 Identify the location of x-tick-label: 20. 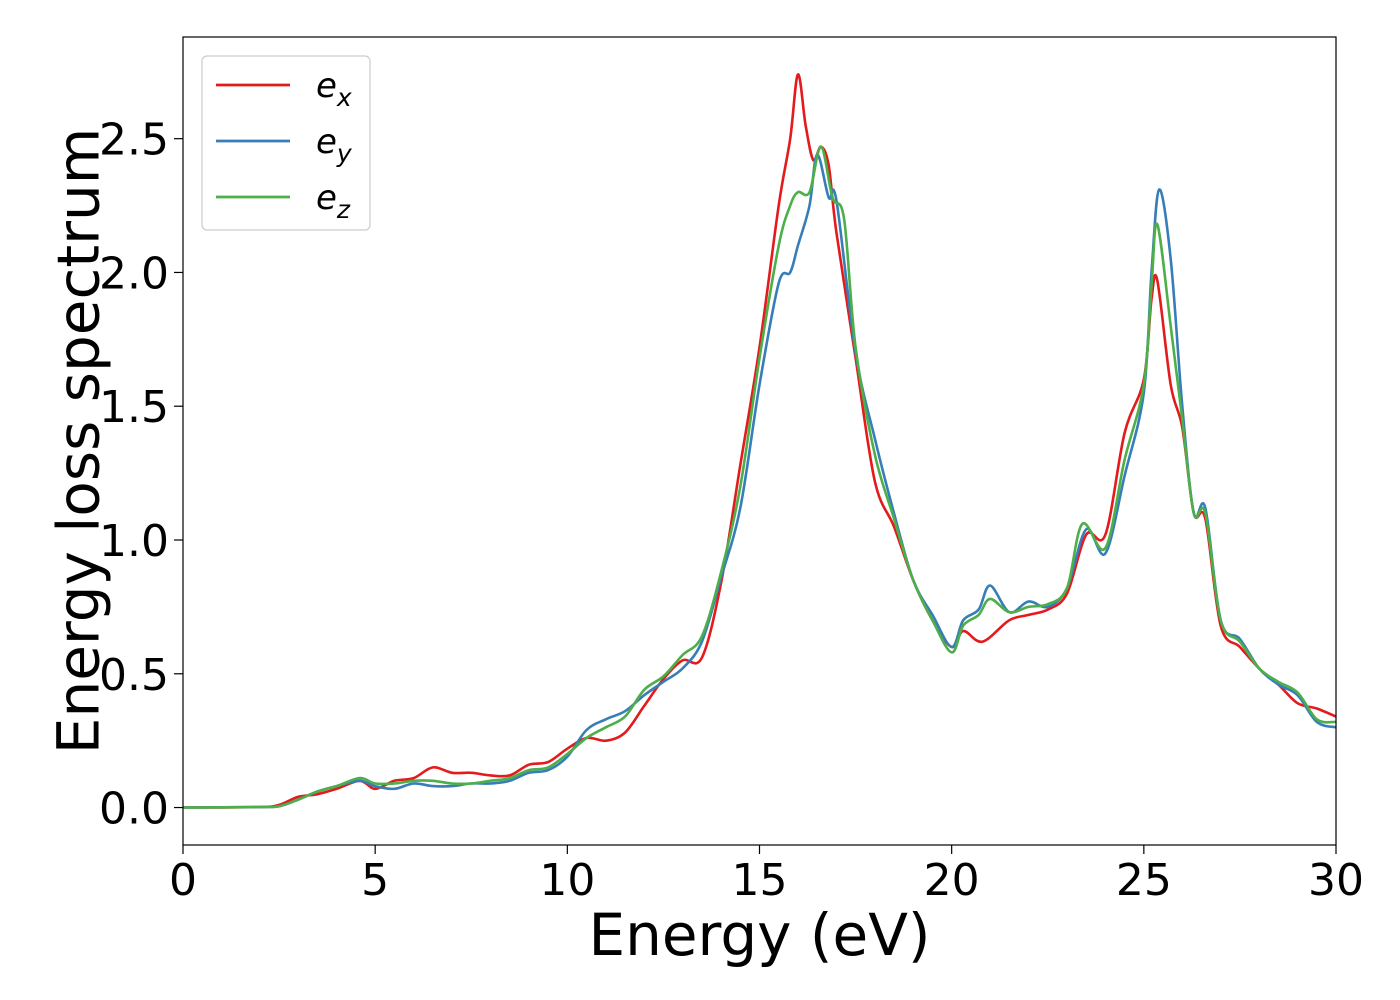
(952, 880).